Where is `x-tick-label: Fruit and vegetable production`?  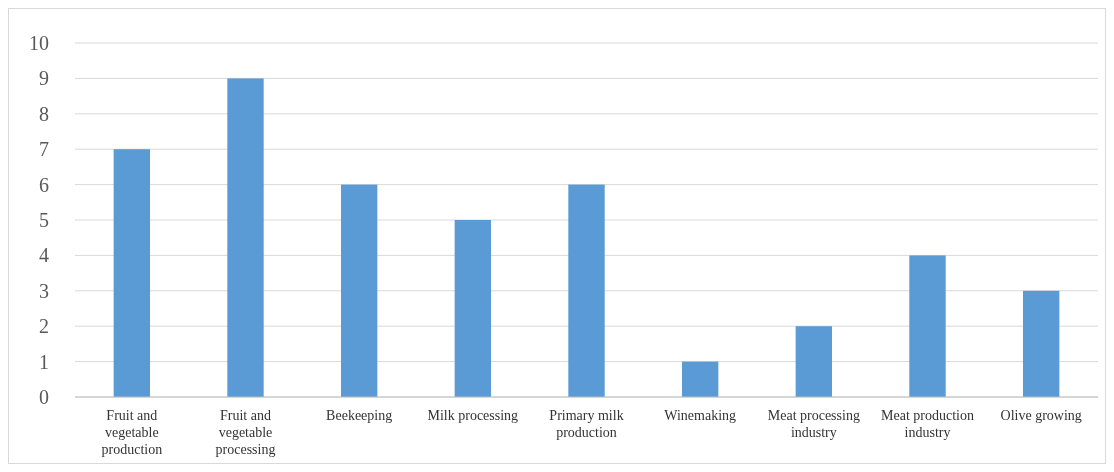
x-tick-label: Fruit and vegetable production is located at coordinates (132, 432).